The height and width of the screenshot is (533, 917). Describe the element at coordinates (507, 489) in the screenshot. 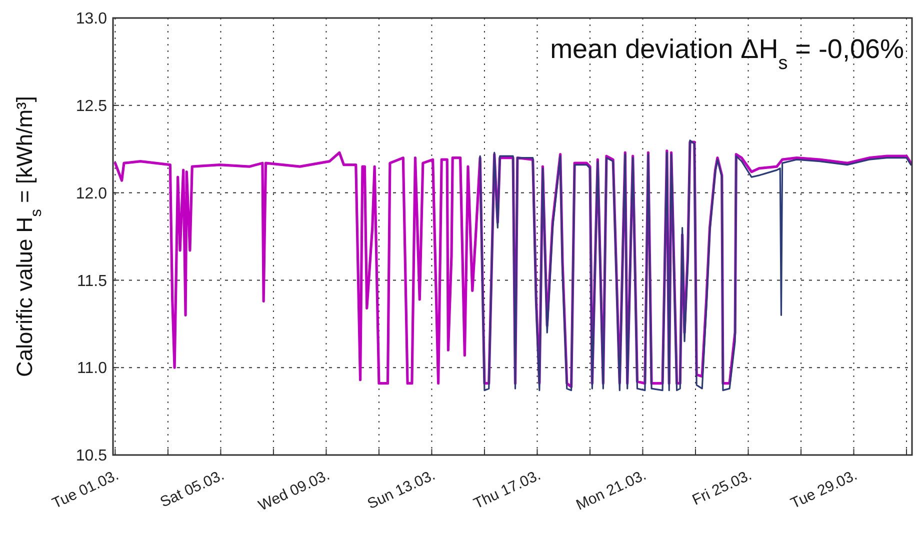

I see `x-tick-label: Thu 17.03.` at that location.